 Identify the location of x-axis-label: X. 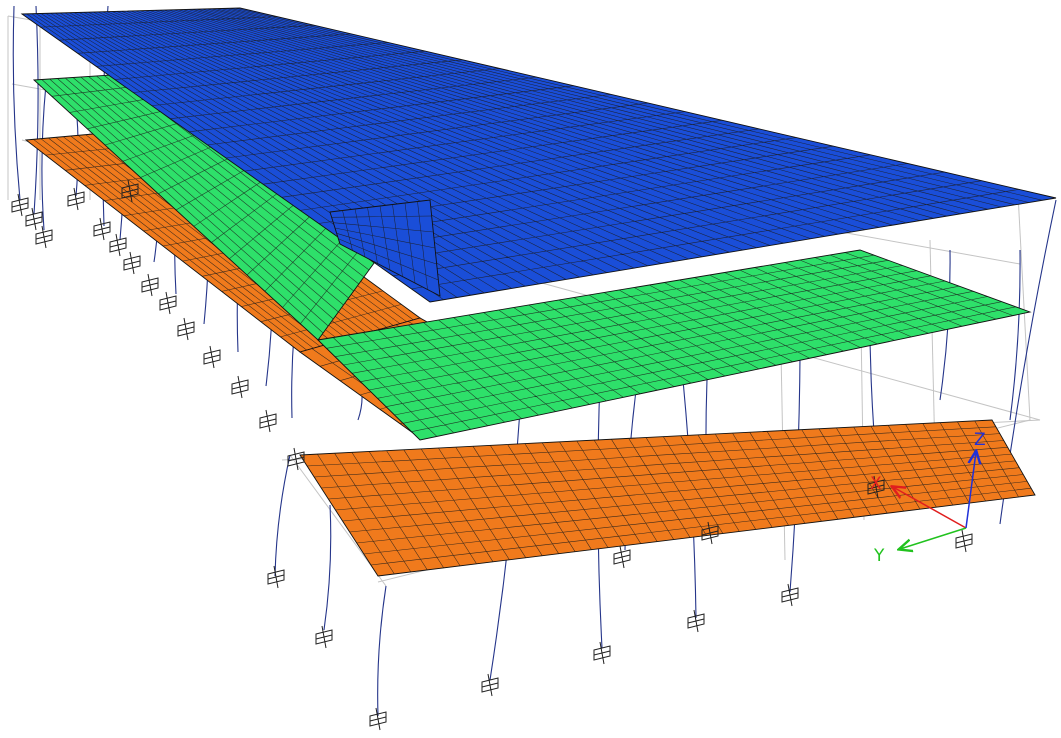
(876, 484).